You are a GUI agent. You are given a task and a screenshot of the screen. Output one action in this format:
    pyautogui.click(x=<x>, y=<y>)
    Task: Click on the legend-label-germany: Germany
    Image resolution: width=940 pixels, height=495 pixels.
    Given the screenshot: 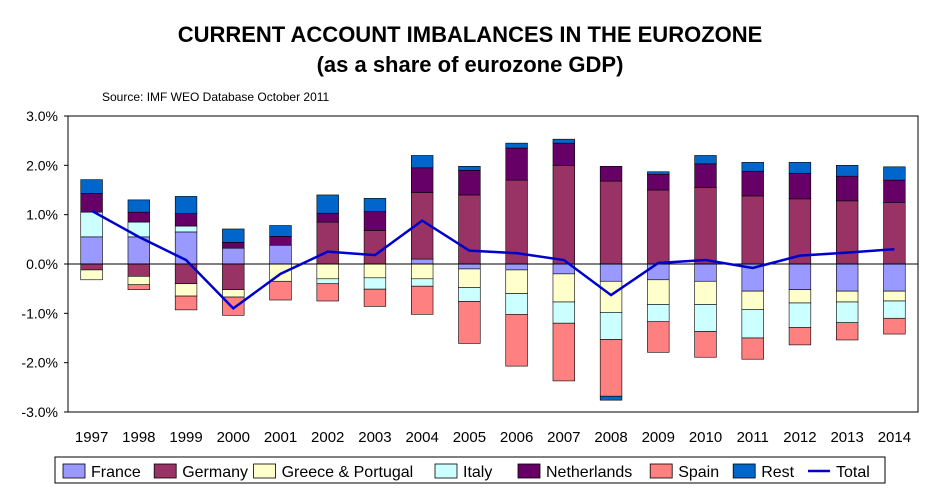 What is the action you would take?
    pyautogui.click(x=215, y=472)
    